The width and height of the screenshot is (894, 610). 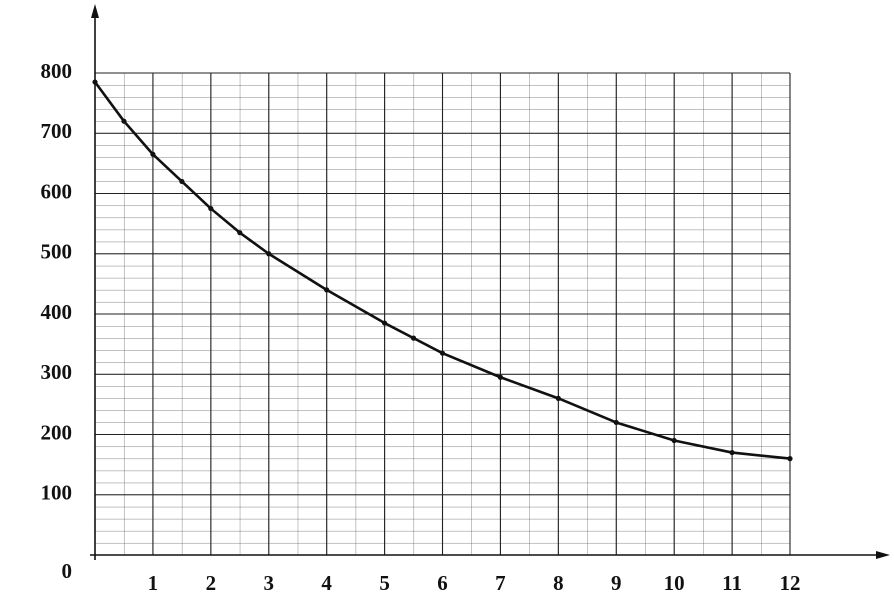 I want to click on x-tick-label: 6, so click(x=442, y=583).